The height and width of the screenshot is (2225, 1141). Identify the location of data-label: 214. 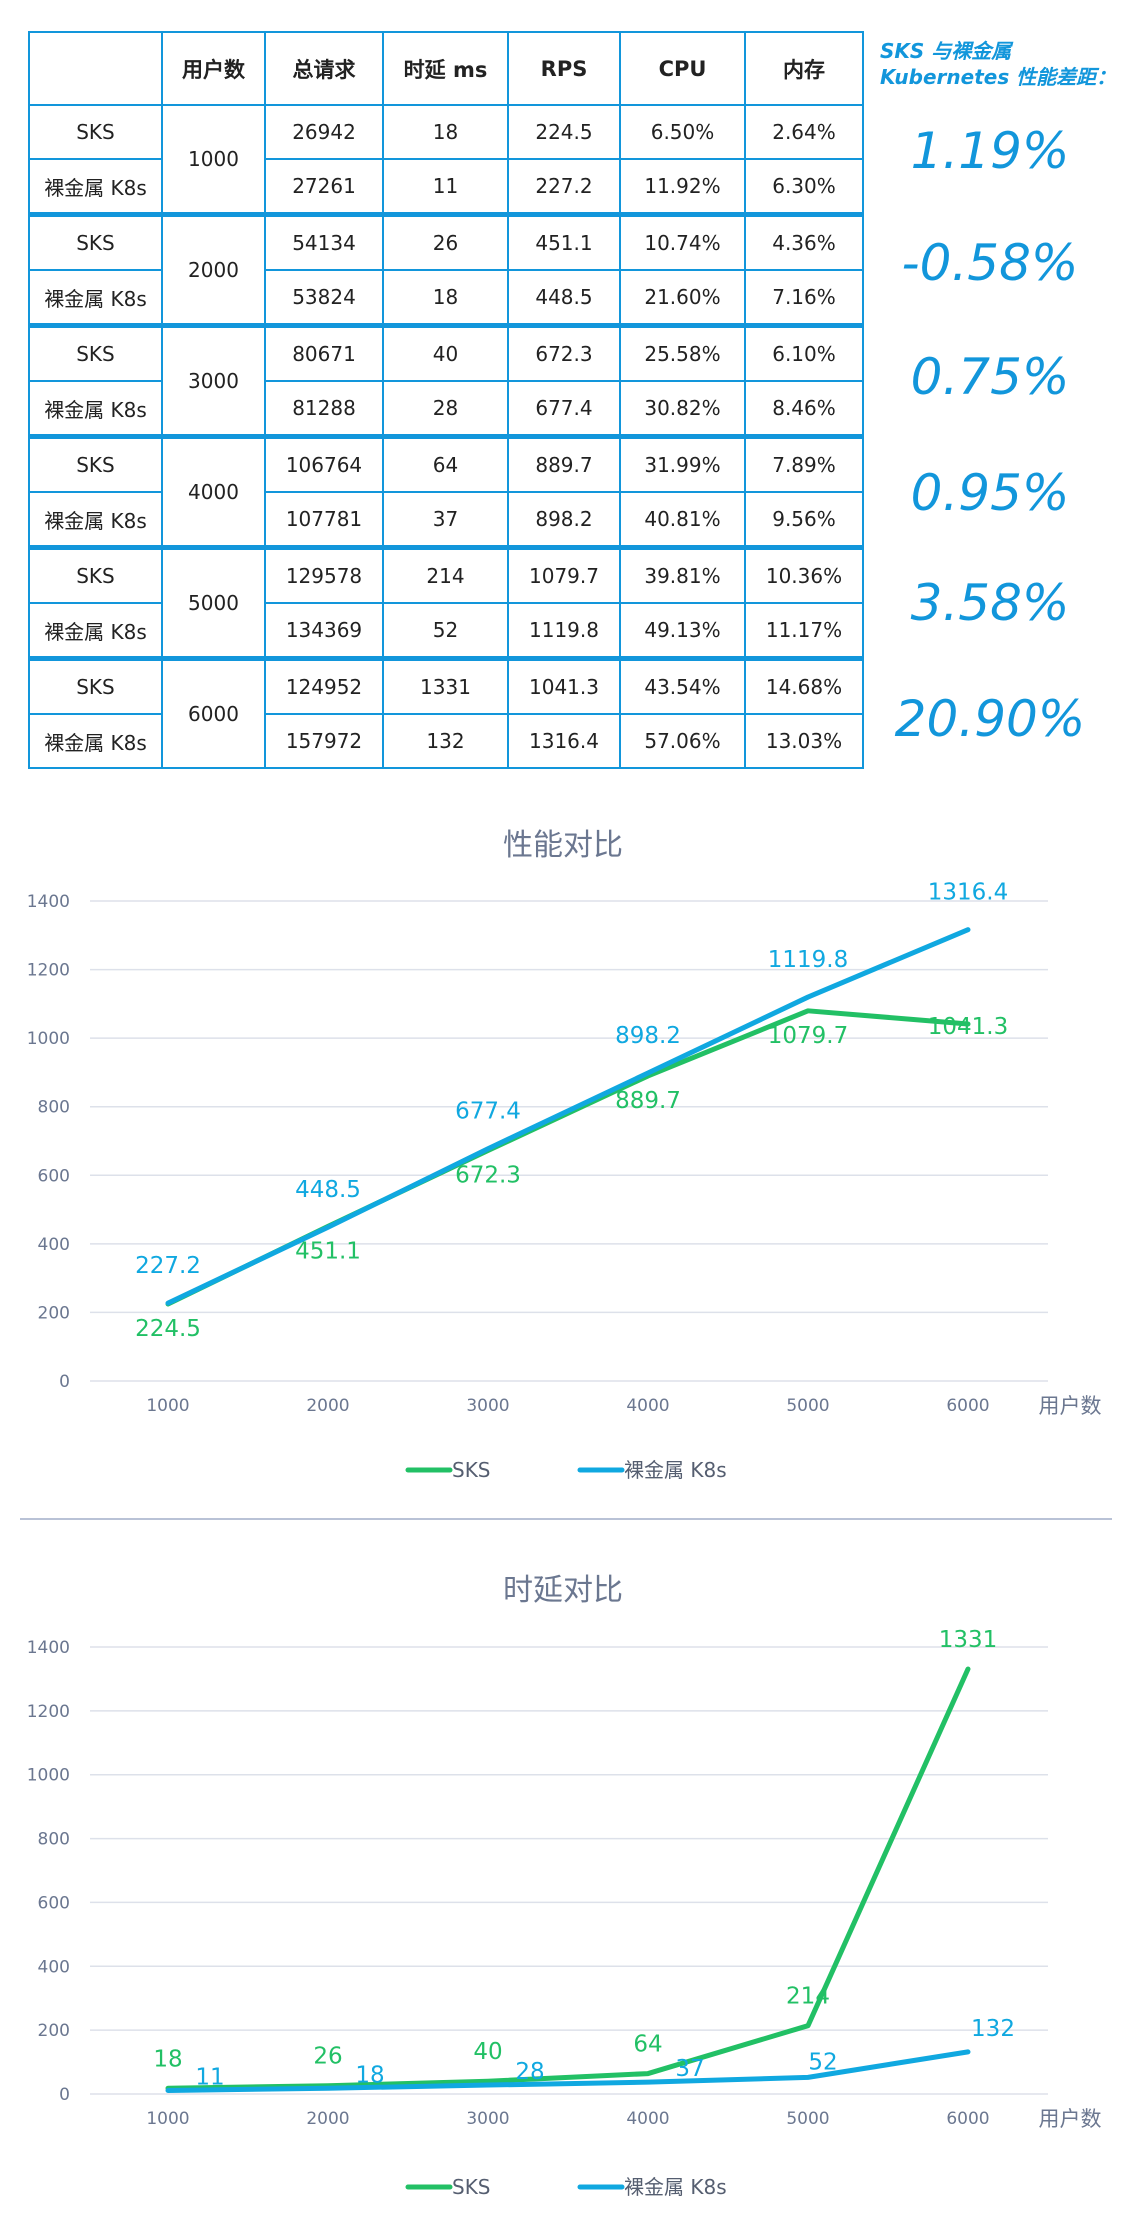
(808, 1997).